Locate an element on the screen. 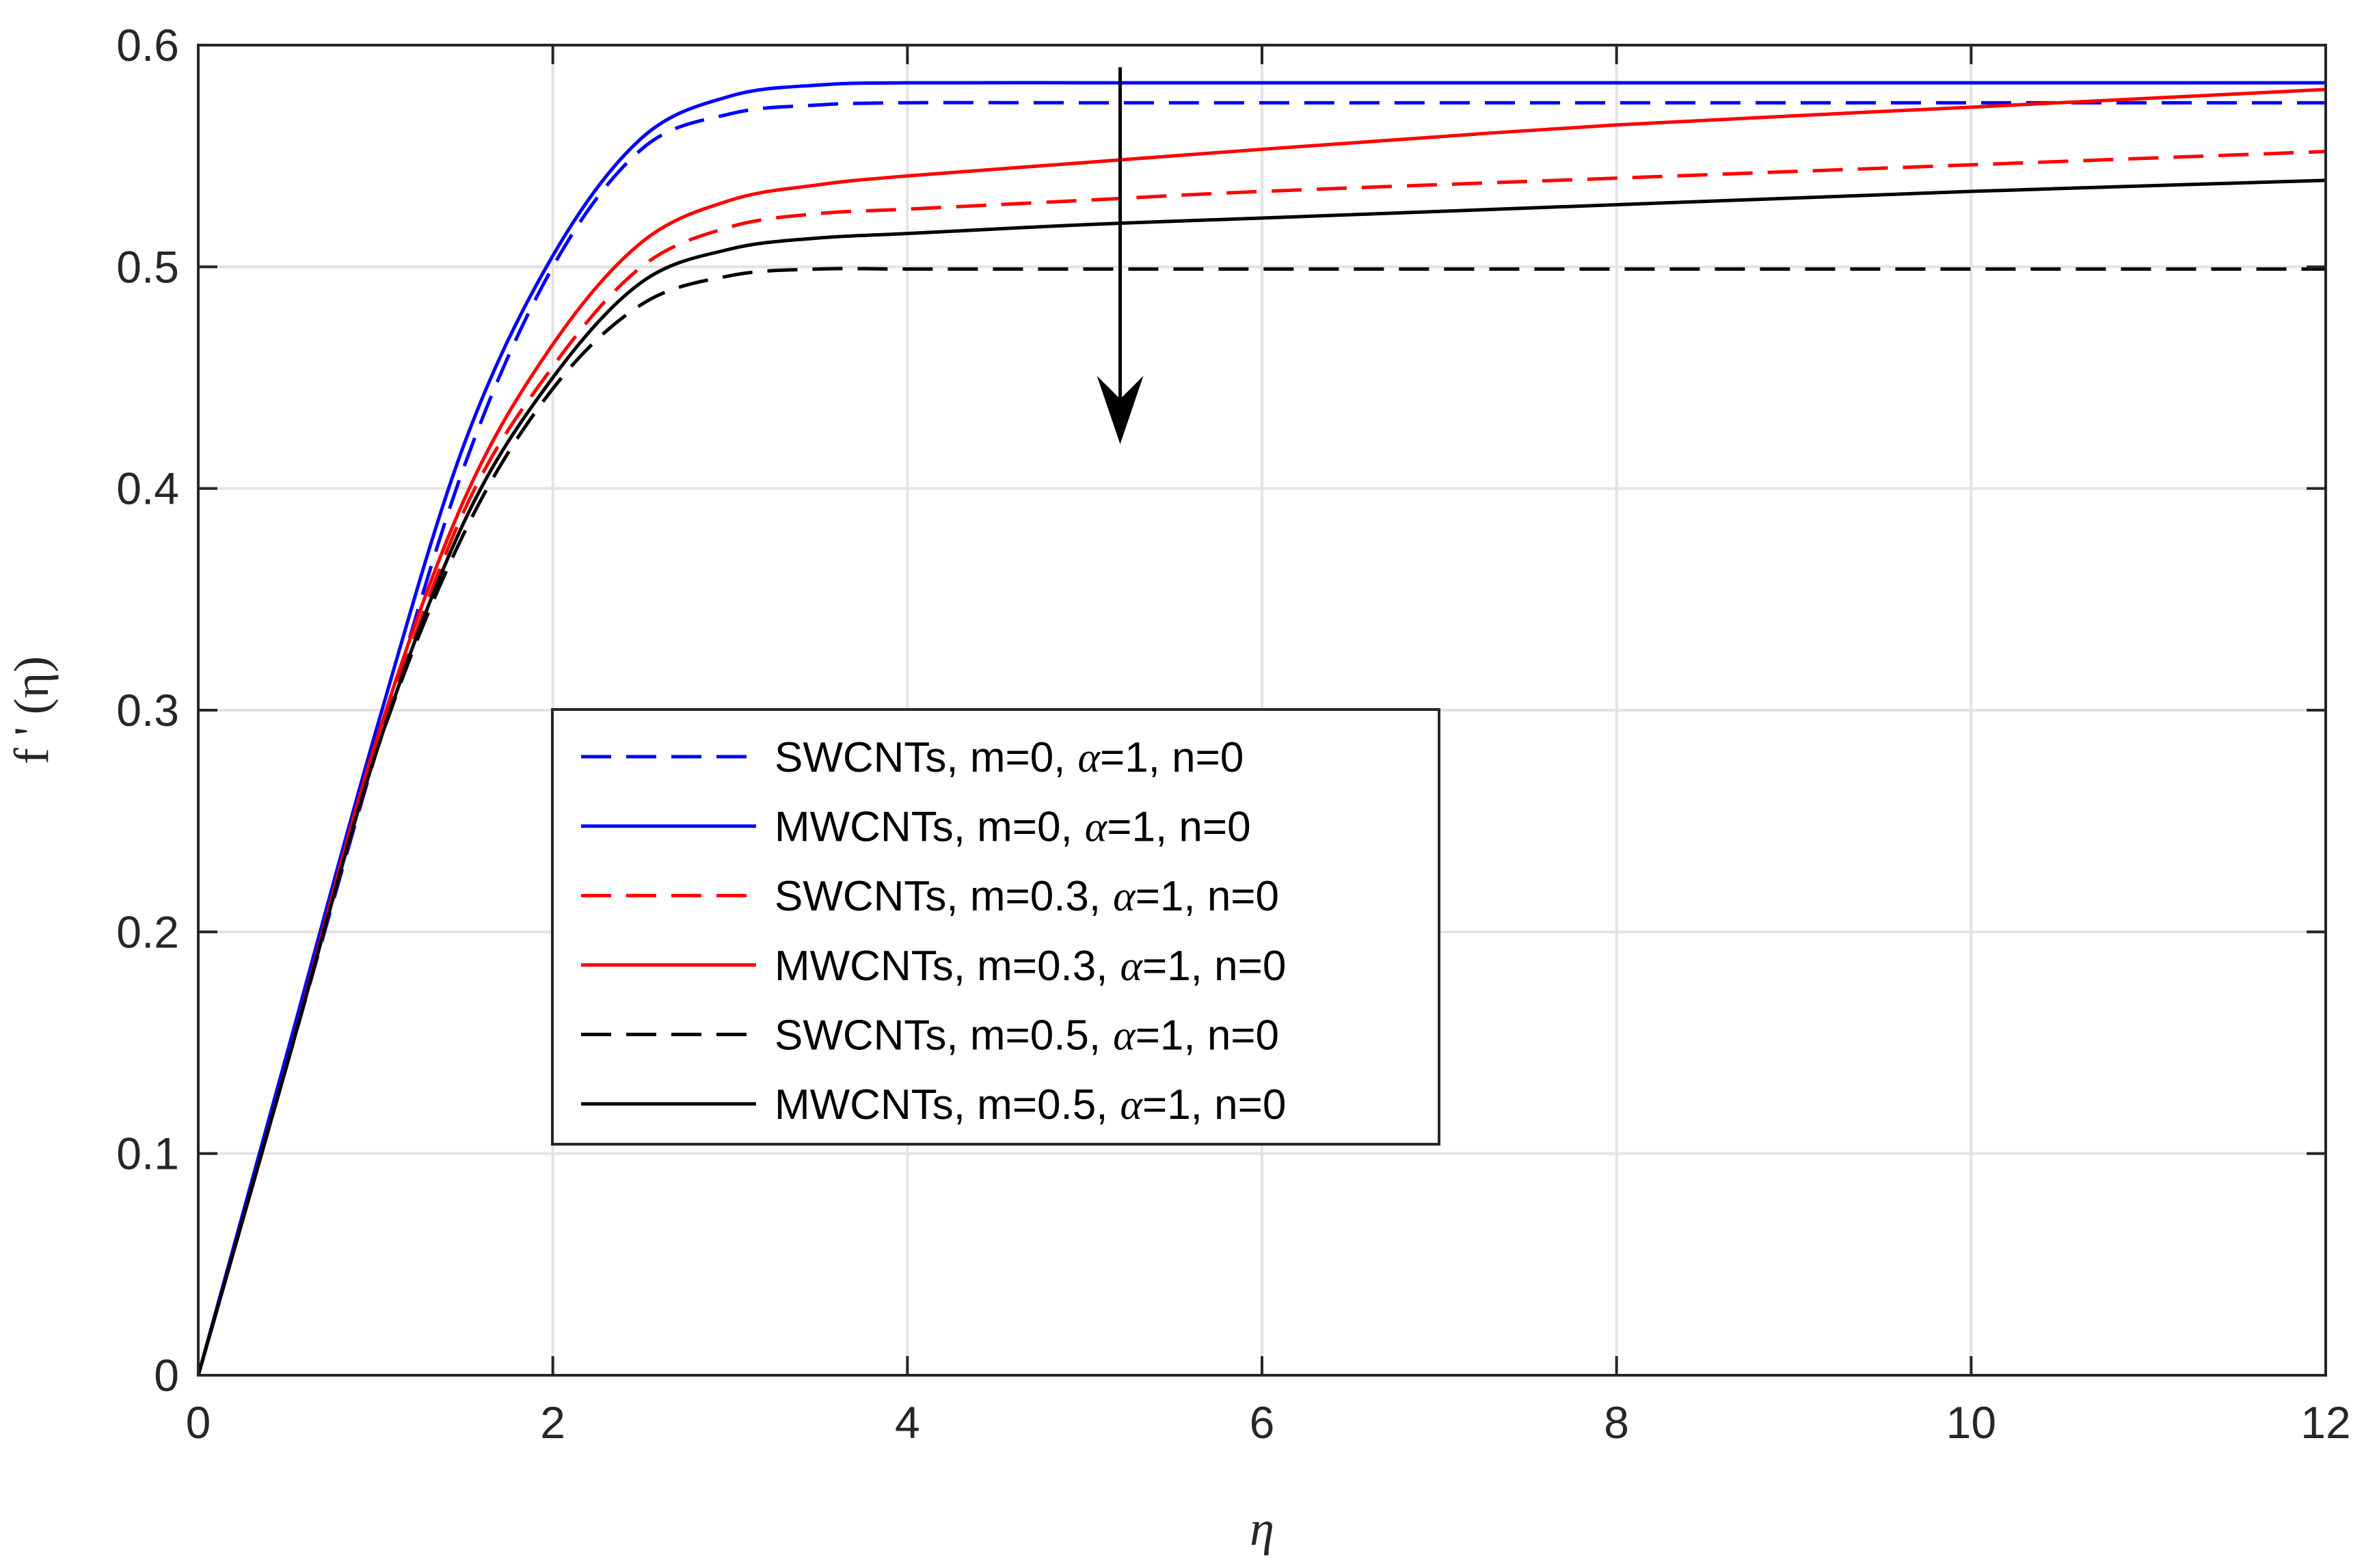  legend-entry-label: MWCNTs, m=0.5, α=1, n=0 is located at coordinates (1030, 1104).